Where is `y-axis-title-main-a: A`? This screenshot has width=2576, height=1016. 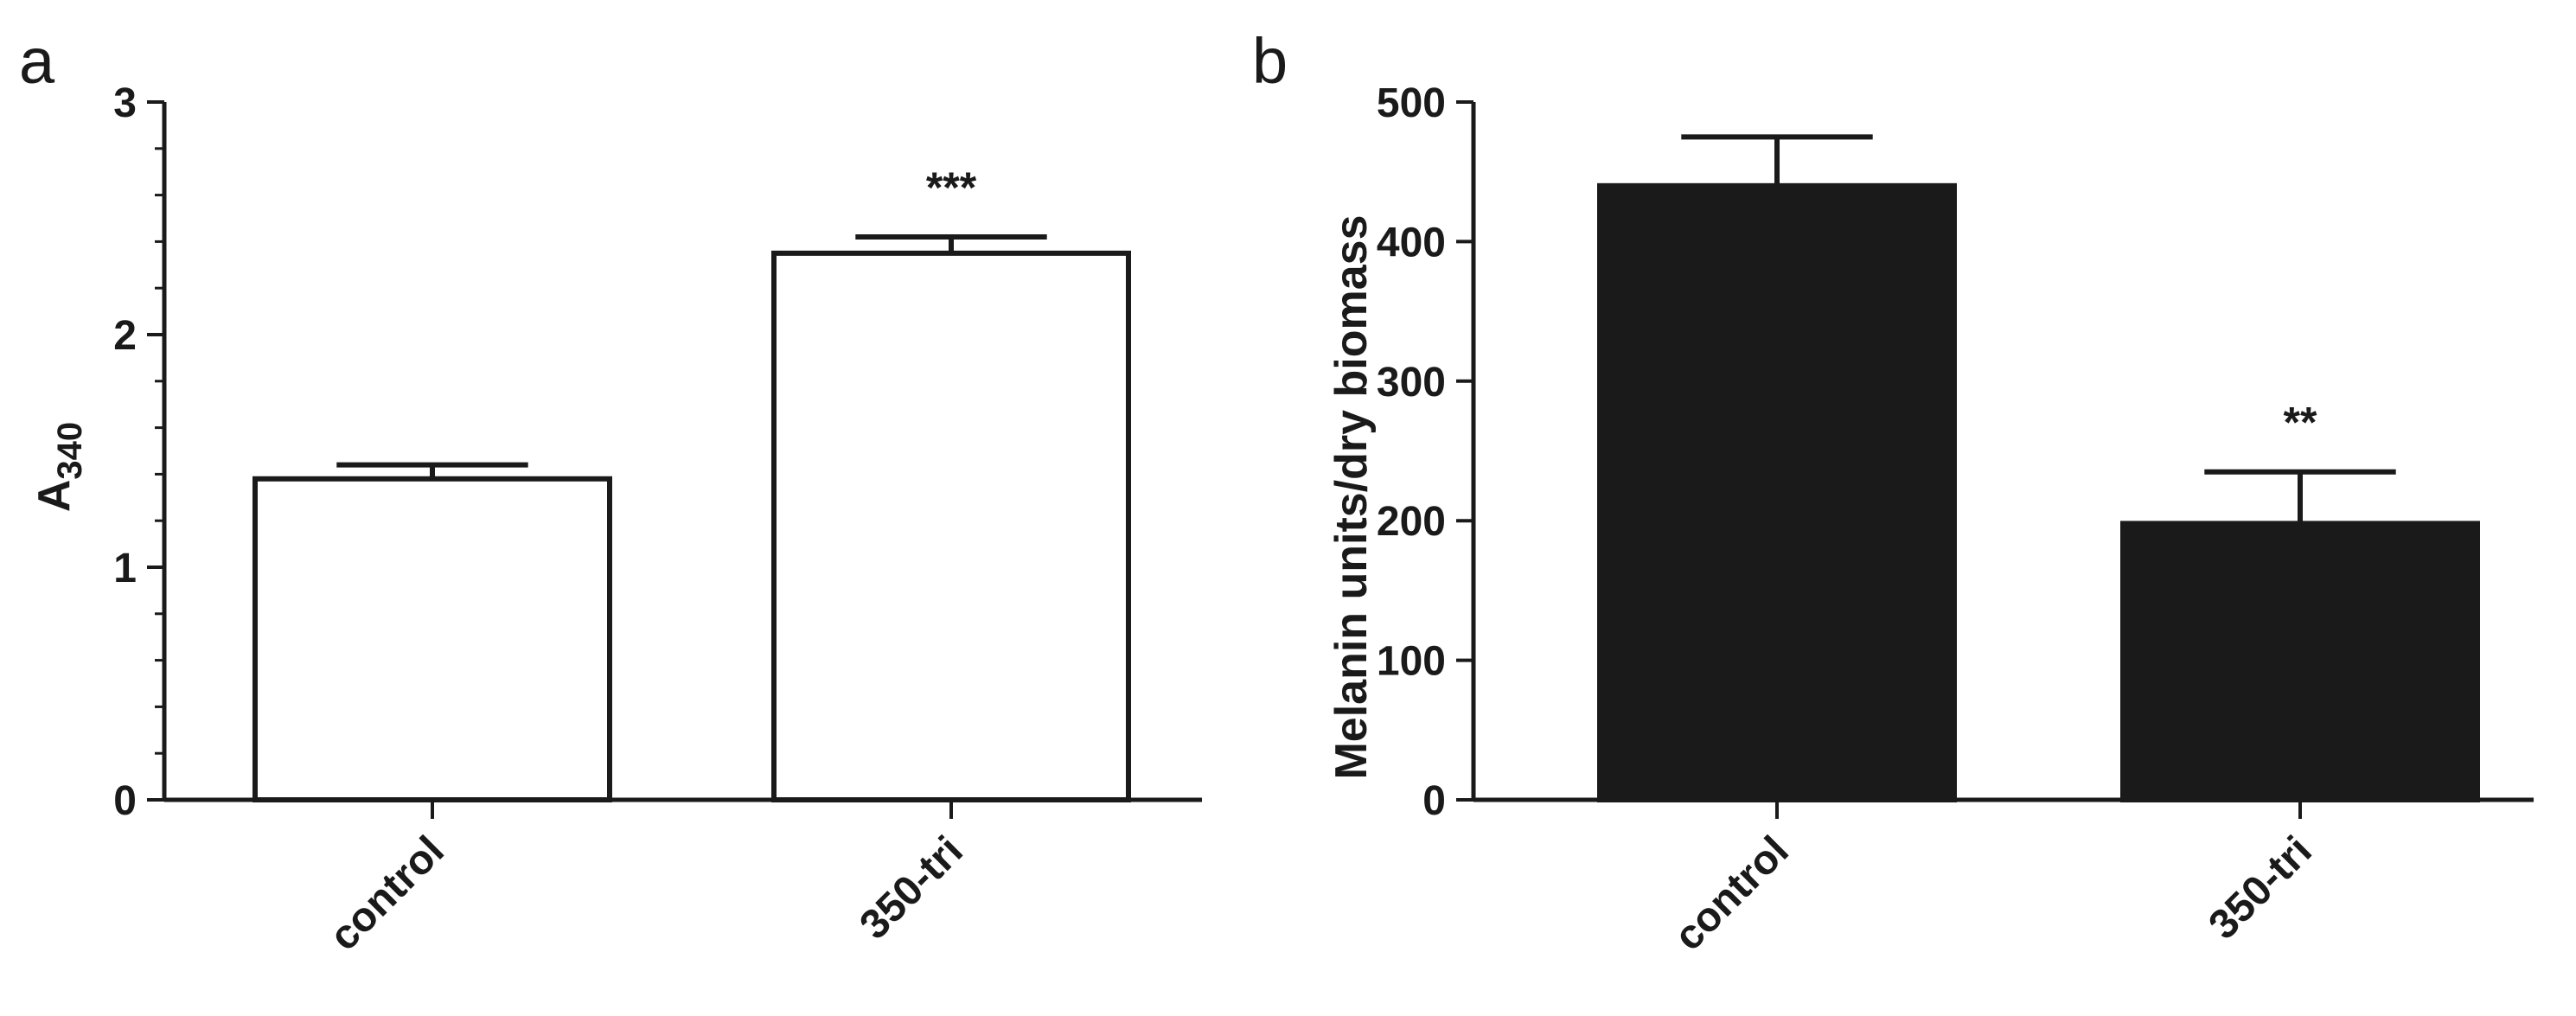
y-axis-title-main-a: A is located at coordinates (55, 496).